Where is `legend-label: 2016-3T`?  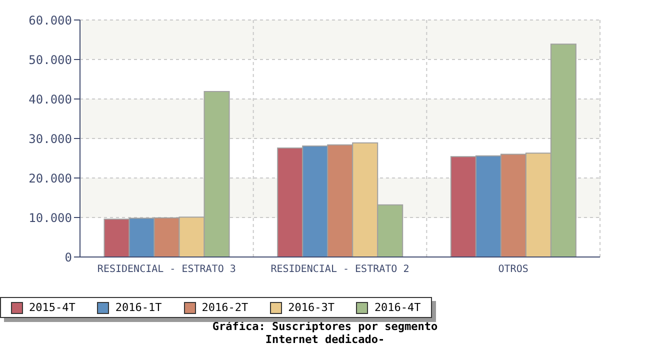 legend-label: 2016-3T is located at coordinates (310, 307).